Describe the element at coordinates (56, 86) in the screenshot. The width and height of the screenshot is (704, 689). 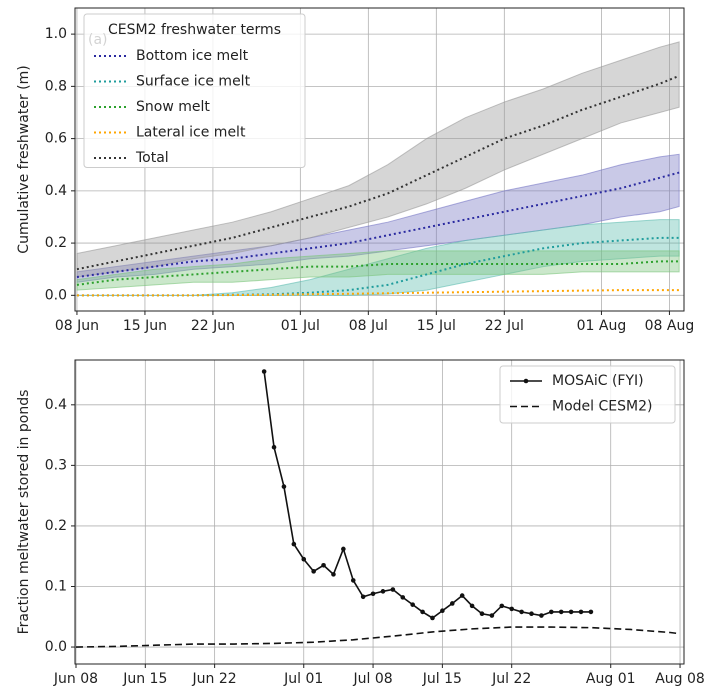
I see `y-tick-label: 0.8` at that location.